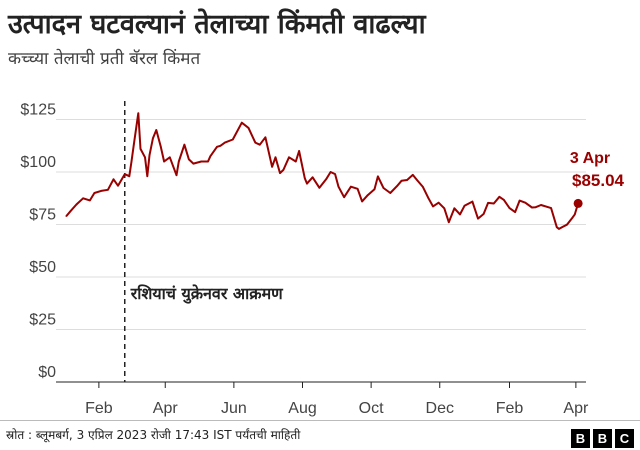  What do you see at coordinates (38, 162) in the screenshot?
I see `y-tick-label: $100` at bounding box center [38, 162].